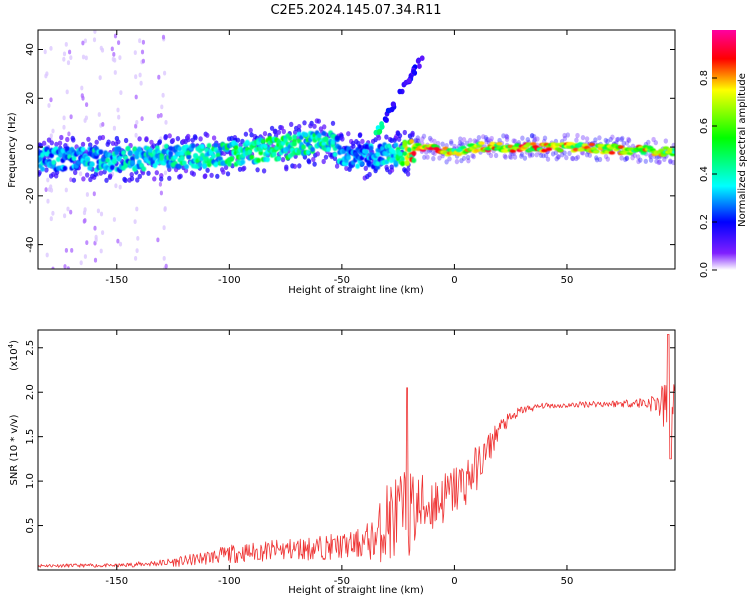 The image size is (750, 600). I want to click on spectrogram-x-tick-label: 50, so click(567, 280).